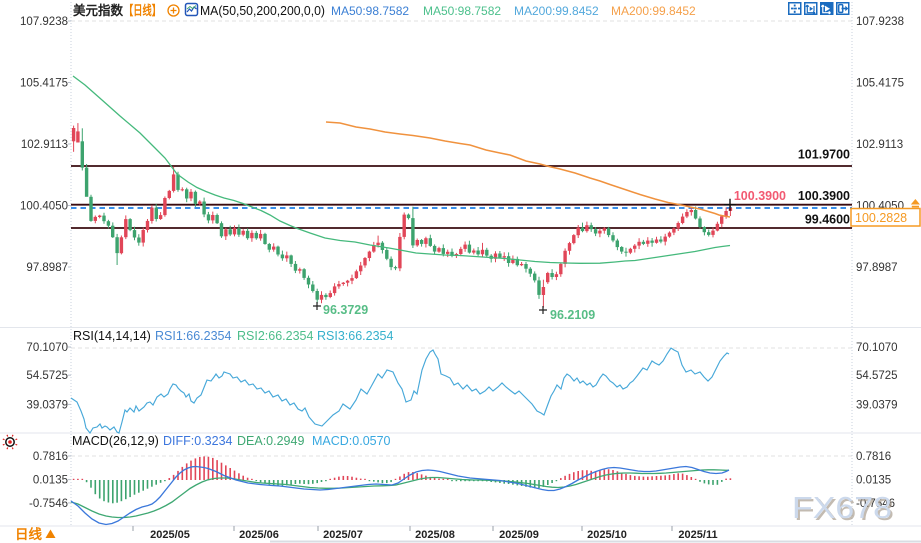  Describe the element at coordinates (262, 11) in the screenshot. I see `svg-text: MA(50,50,200,200,0,0)` at that location.